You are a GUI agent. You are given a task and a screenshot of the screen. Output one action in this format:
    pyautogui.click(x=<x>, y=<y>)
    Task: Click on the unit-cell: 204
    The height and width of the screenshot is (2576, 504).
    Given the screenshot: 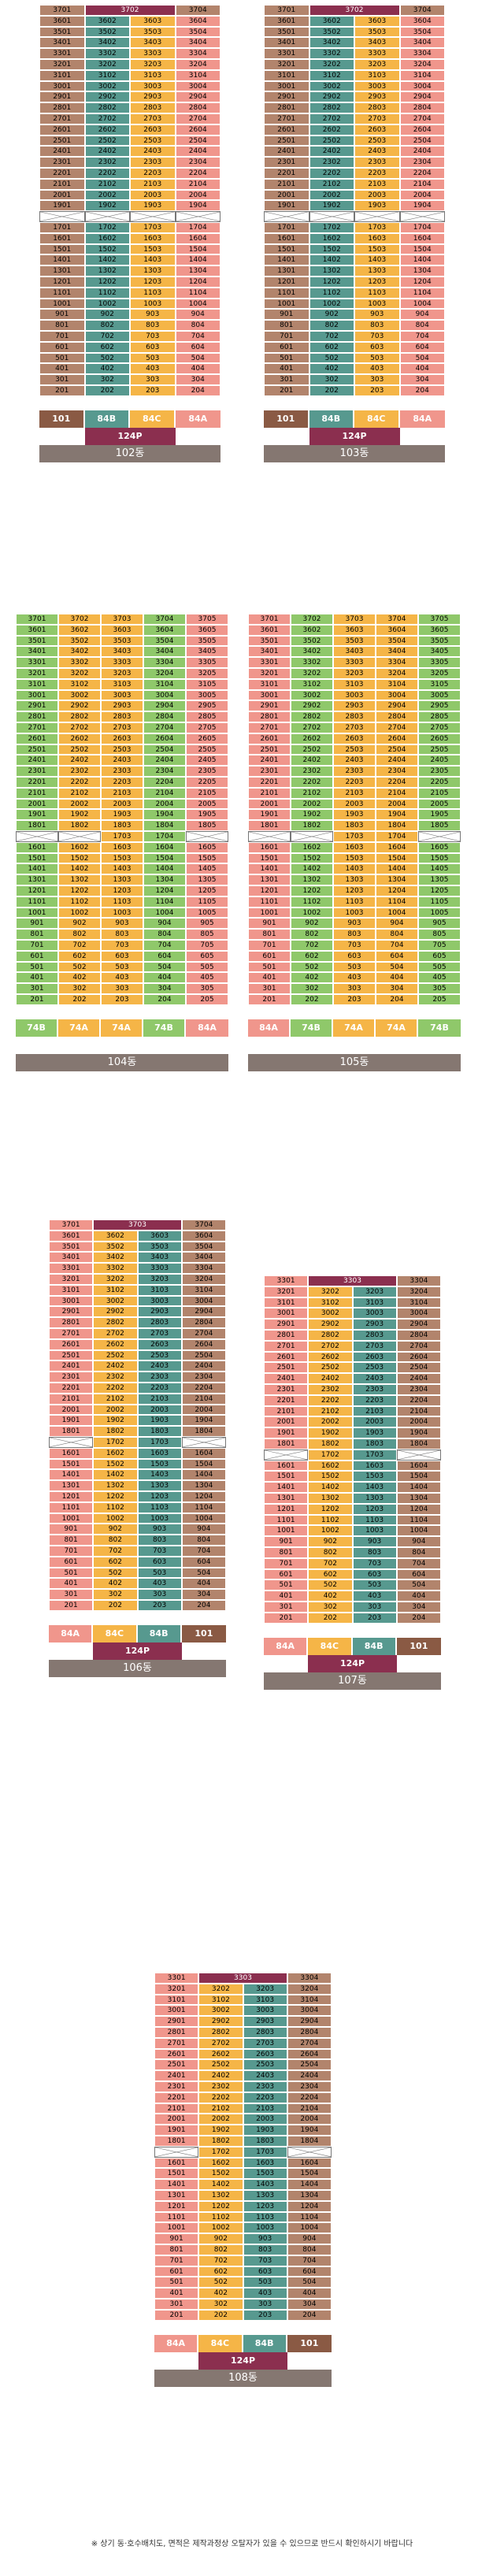 What is the action you would take?
    pyautogui.click(x=164, y=999)
    